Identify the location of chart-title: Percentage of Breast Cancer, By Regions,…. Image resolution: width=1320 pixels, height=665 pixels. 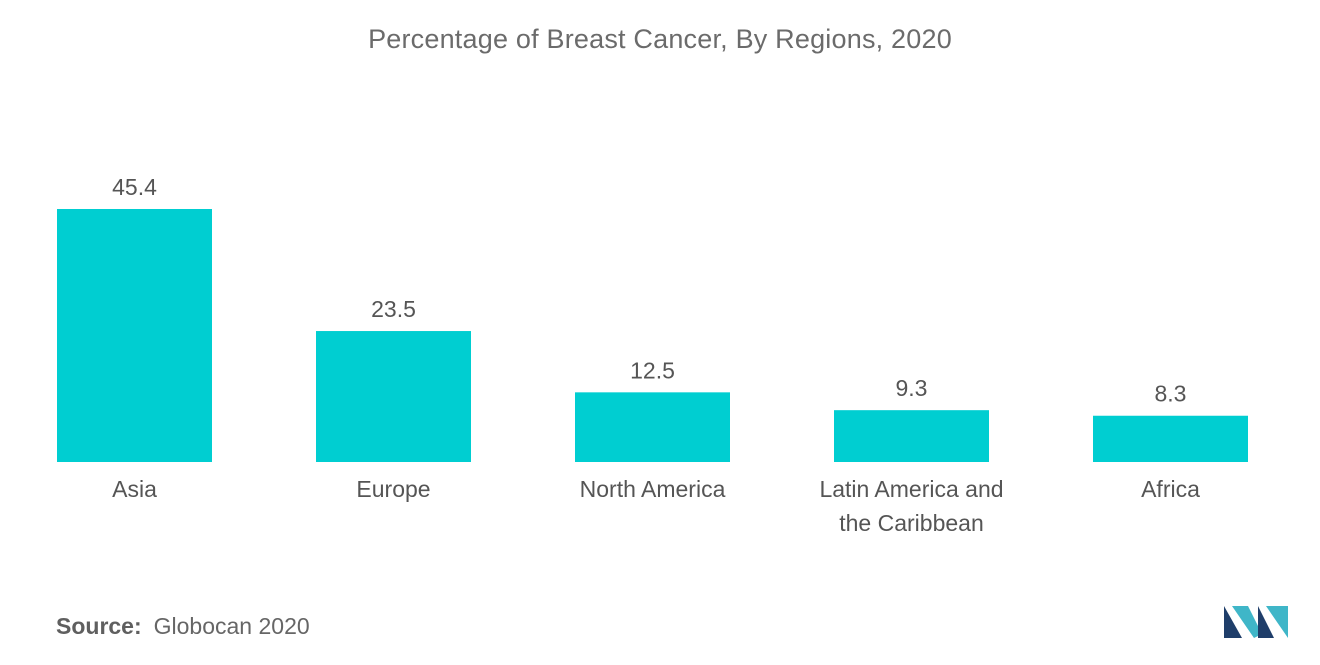
(660, 39).